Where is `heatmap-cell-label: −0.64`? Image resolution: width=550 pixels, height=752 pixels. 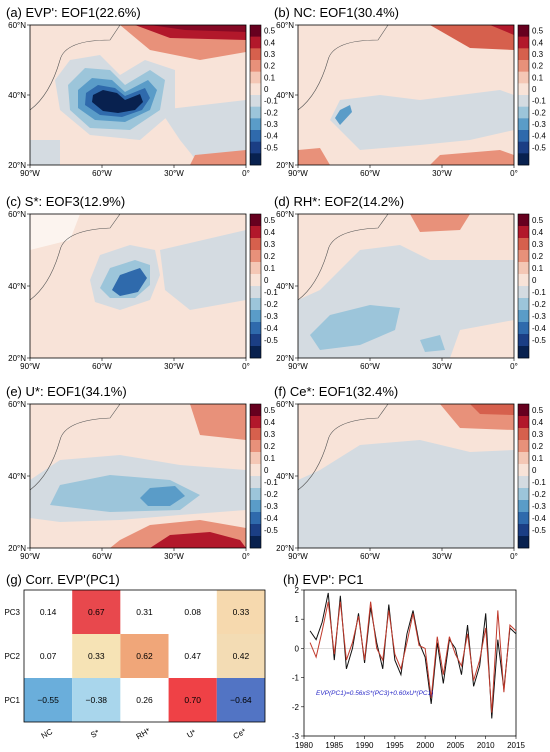 heatmap-cell-label: −0.64 is located at coordinates (241, 700).